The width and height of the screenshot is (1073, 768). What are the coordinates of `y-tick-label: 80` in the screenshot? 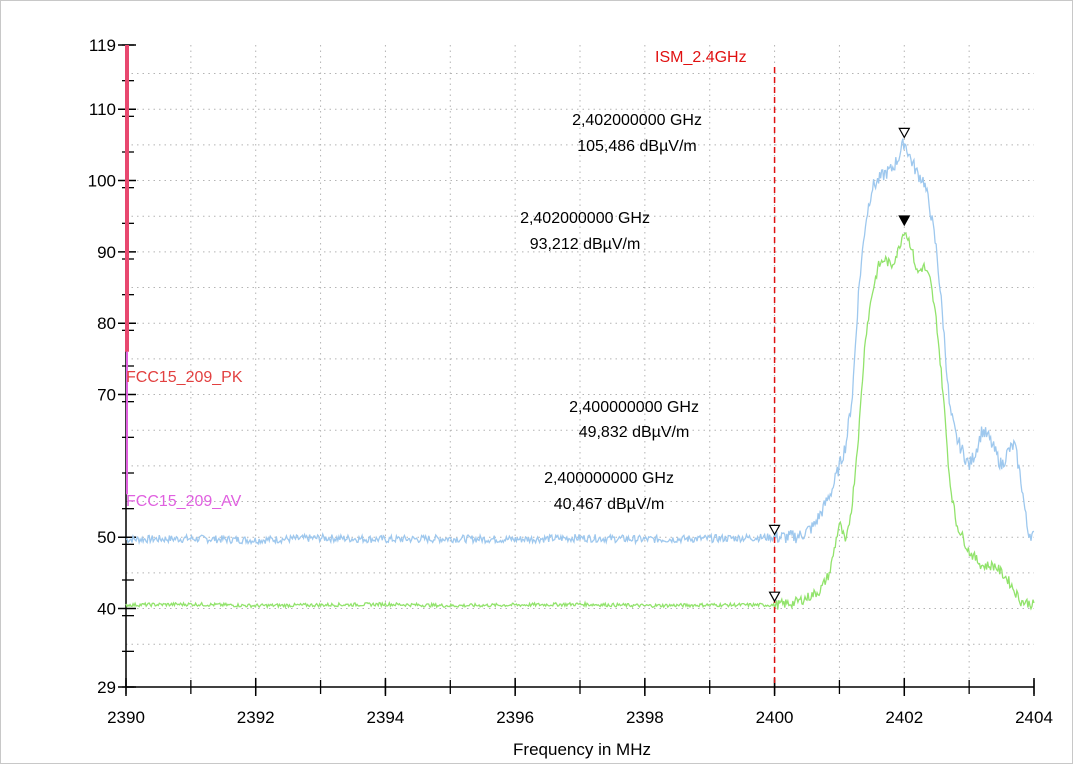 It's located at (106, 323).